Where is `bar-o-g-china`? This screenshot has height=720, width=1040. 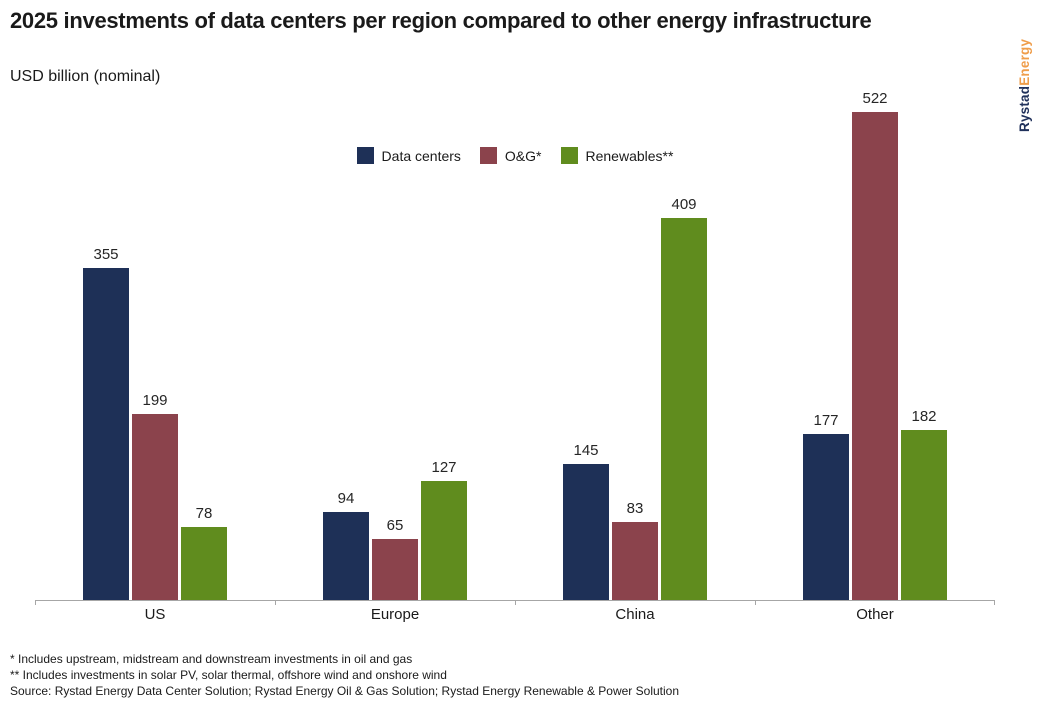 bar-o-g-china is located at coordinates (635, 561).